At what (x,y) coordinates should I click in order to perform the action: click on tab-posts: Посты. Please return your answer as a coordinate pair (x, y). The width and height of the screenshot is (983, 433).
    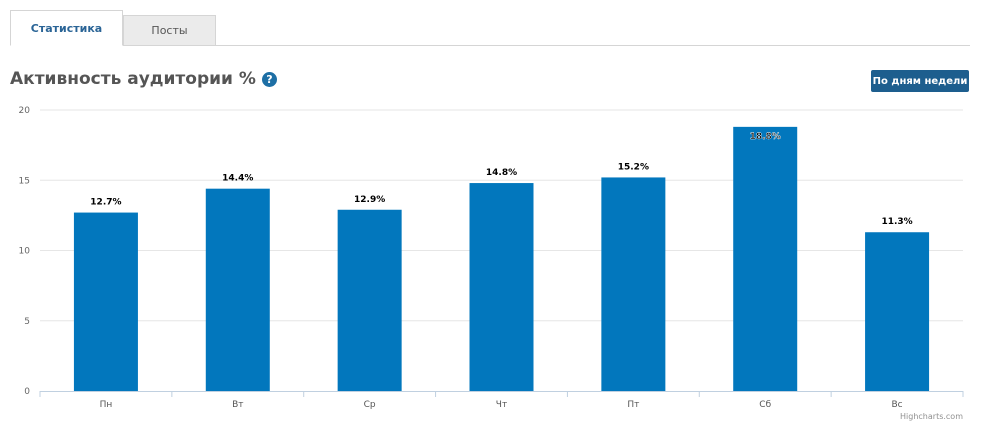
    Looking at the image, I should click on (169, 30).